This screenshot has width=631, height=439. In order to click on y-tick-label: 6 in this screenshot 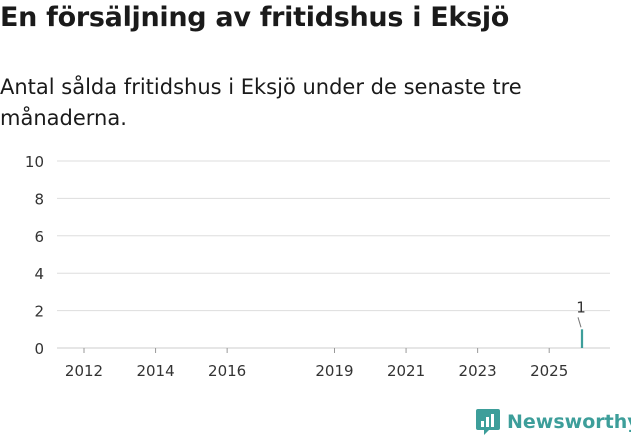, I will do `click(39, 237)`.